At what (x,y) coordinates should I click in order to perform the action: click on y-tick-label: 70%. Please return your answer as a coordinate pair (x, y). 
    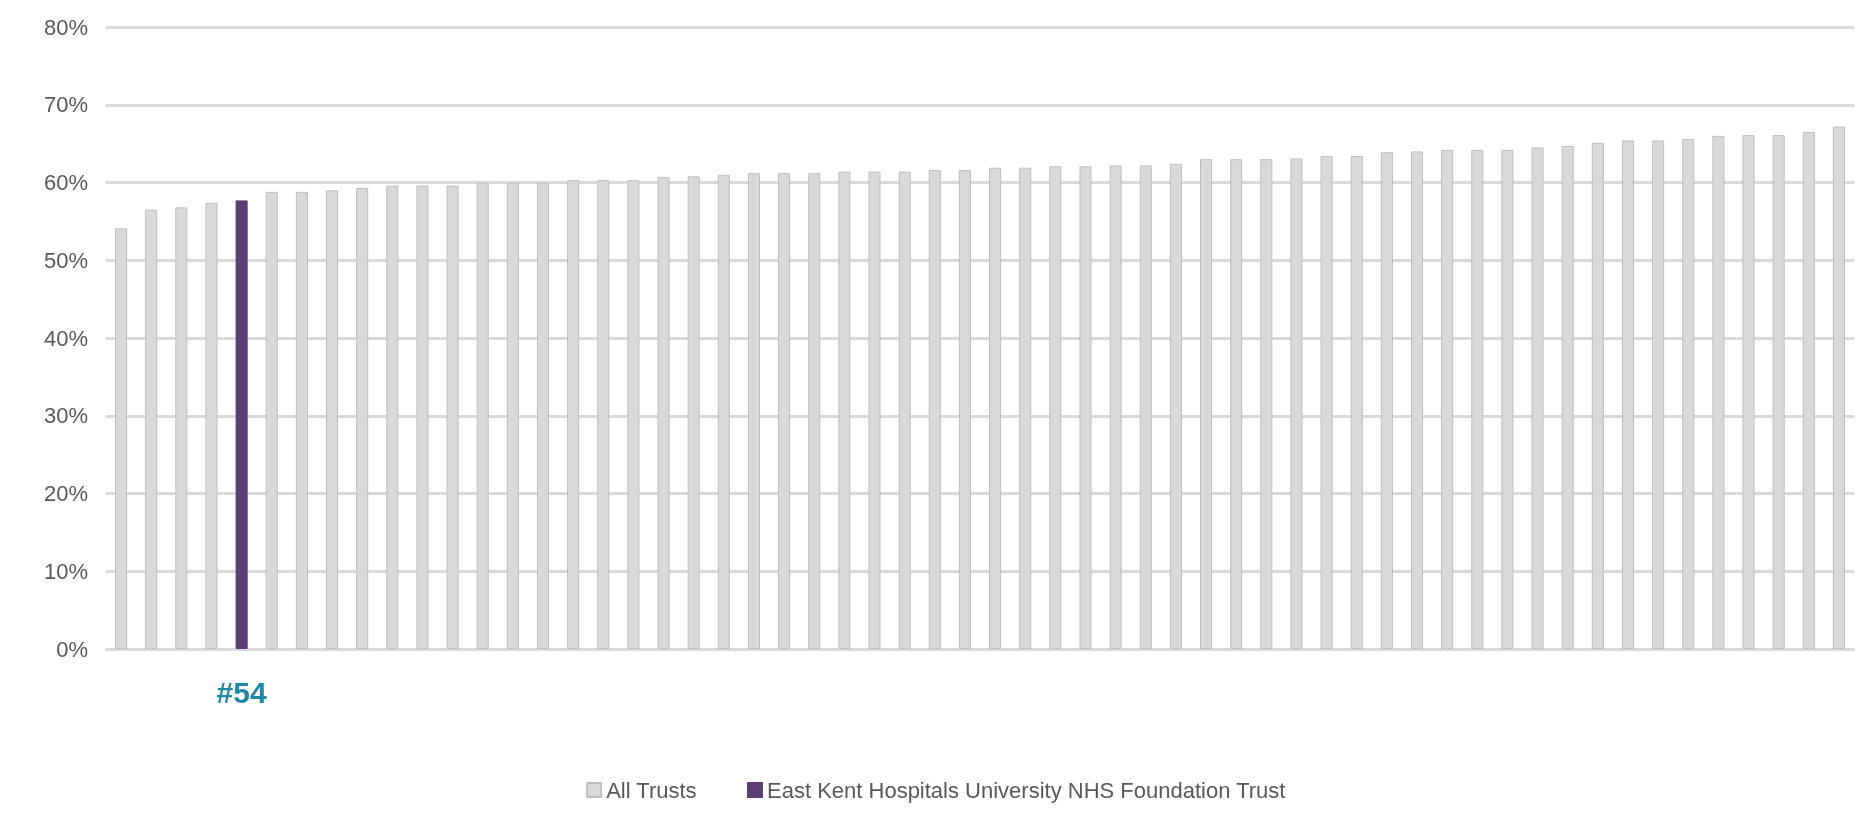
    Looking at the image, I should click on (65, 105).